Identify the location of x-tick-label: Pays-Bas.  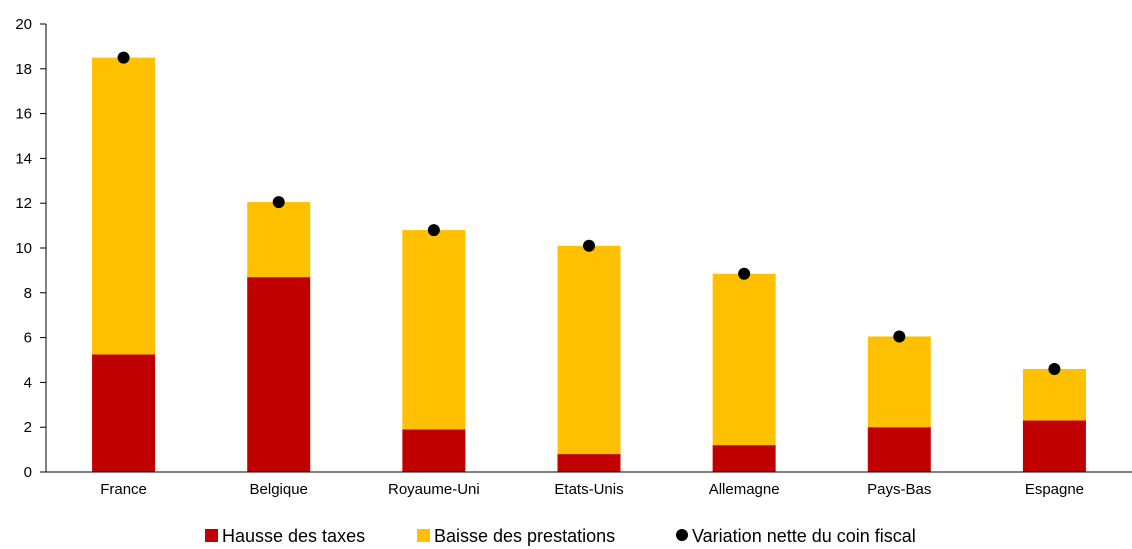
(899, 489).